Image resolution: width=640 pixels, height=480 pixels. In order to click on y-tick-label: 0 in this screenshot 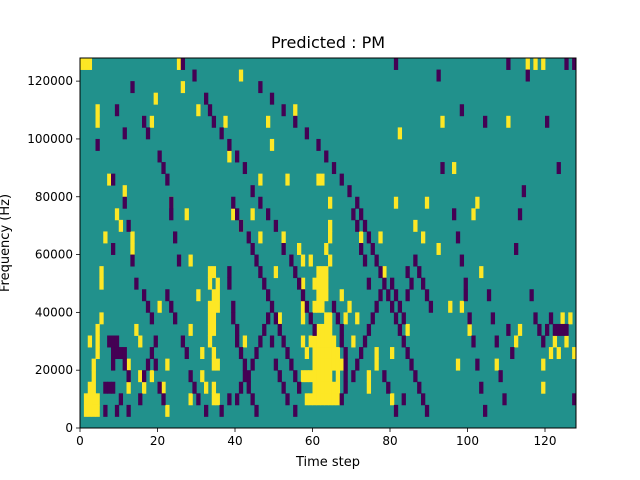, I will do `click(69, 428)`.